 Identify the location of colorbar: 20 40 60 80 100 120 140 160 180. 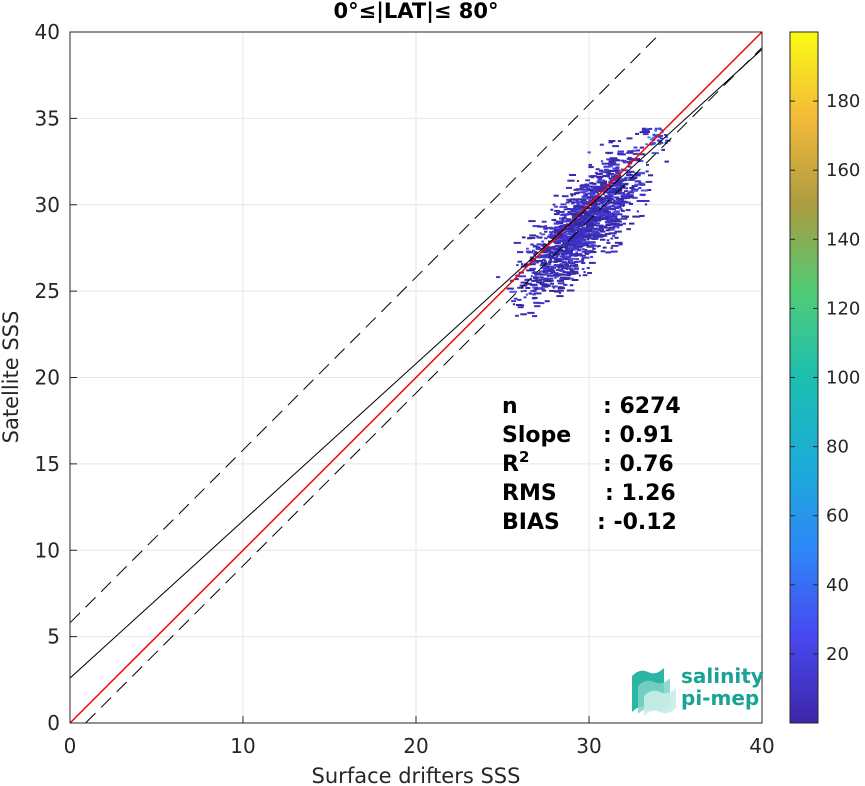
(824, 377).